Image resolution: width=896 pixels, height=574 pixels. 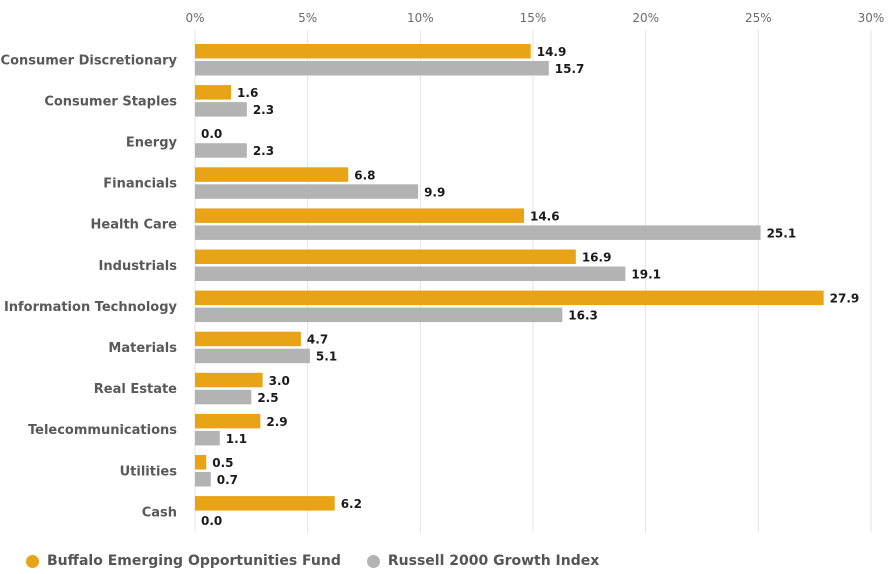 I want to click on legend-label-fund: Buffalo Emerging Opportunities Fund, so click(x=194, y=561).